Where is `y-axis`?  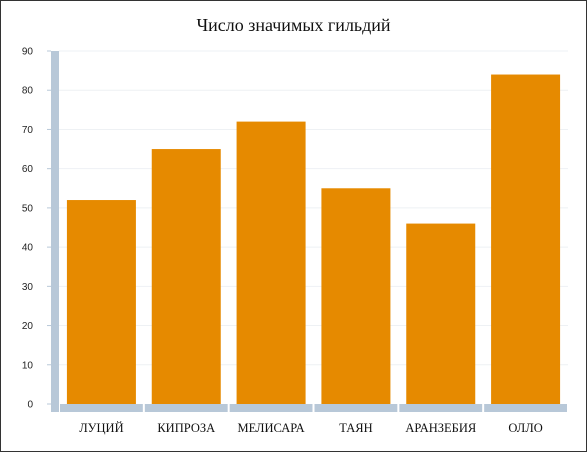
y-axis is located at coordinates (55, 231).